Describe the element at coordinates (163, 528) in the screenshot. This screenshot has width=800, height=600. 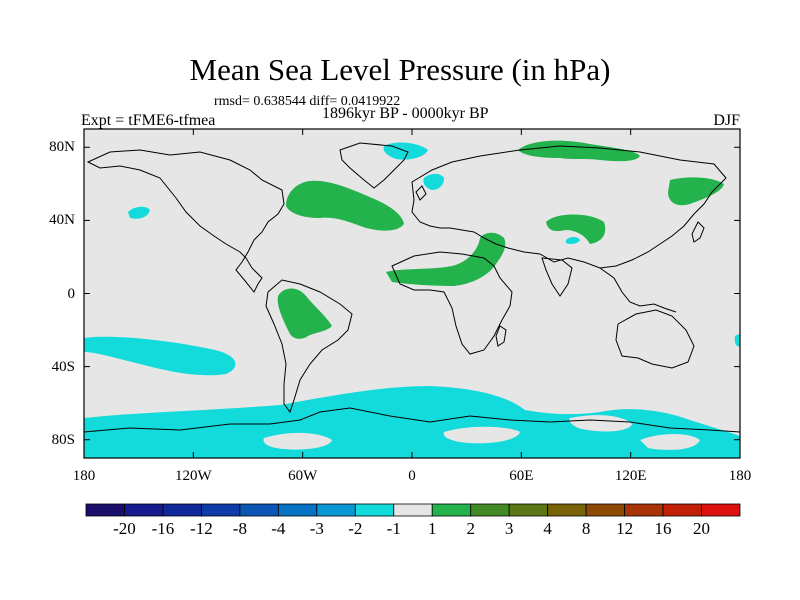
I see `colorbar-label: -16` at that location.